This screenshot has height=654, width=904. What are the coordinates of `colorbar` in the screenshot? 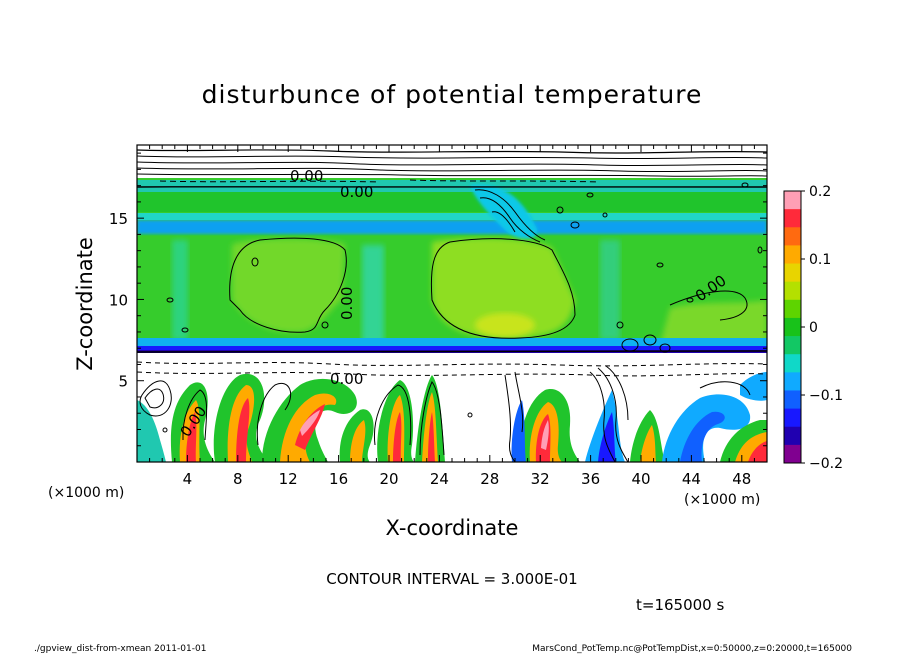 It's located at (792, 327).